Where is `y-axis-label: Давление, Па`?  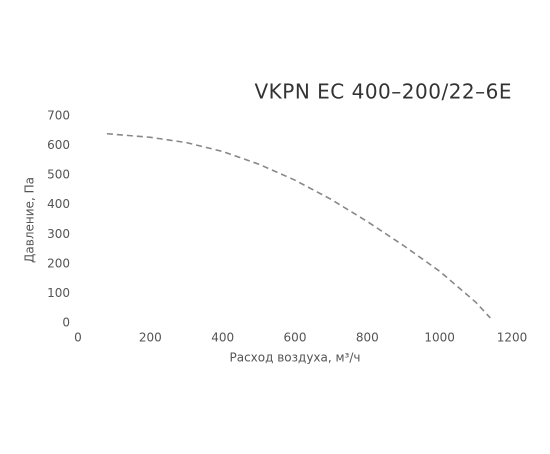
y-axis-label: Давление, Па is located at coordinates (30, 220).